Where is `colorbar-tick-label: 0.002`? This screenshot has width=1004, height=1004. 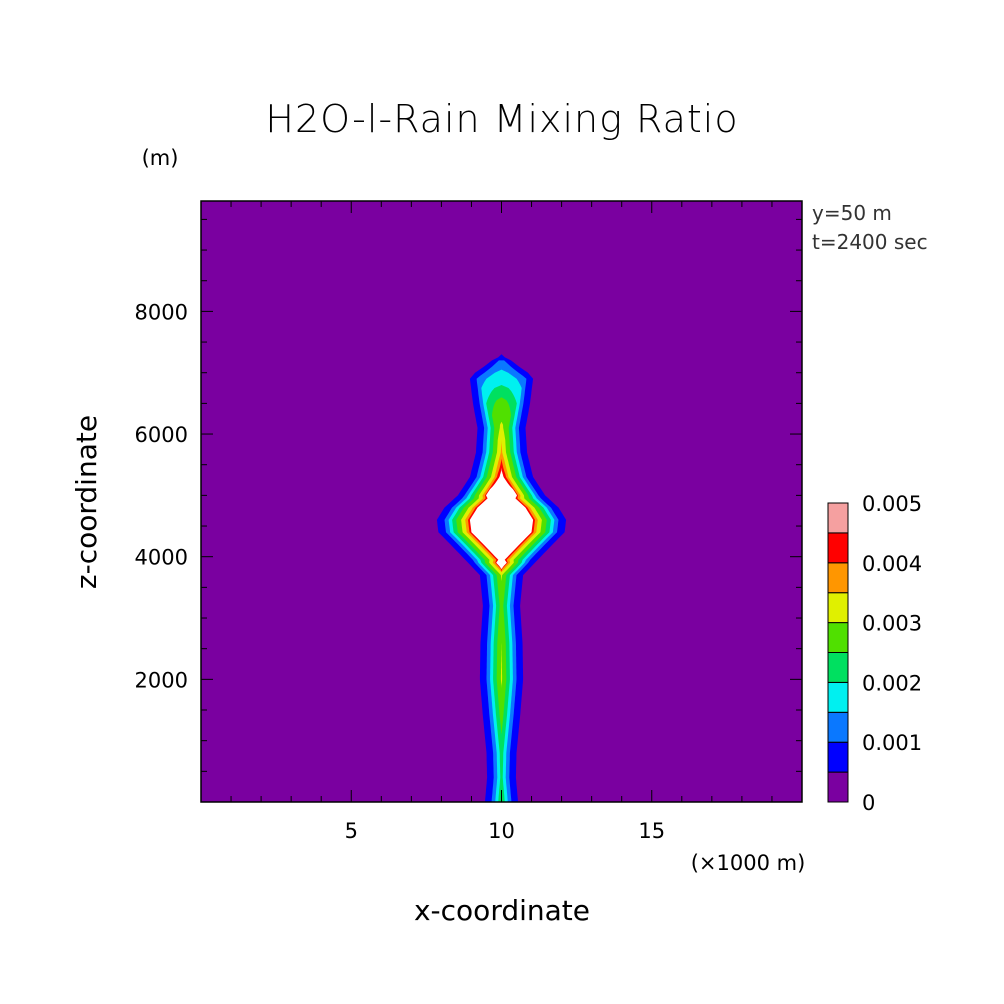
colorbar-tick-label: 0.002 is located at coordinates (892, 683).